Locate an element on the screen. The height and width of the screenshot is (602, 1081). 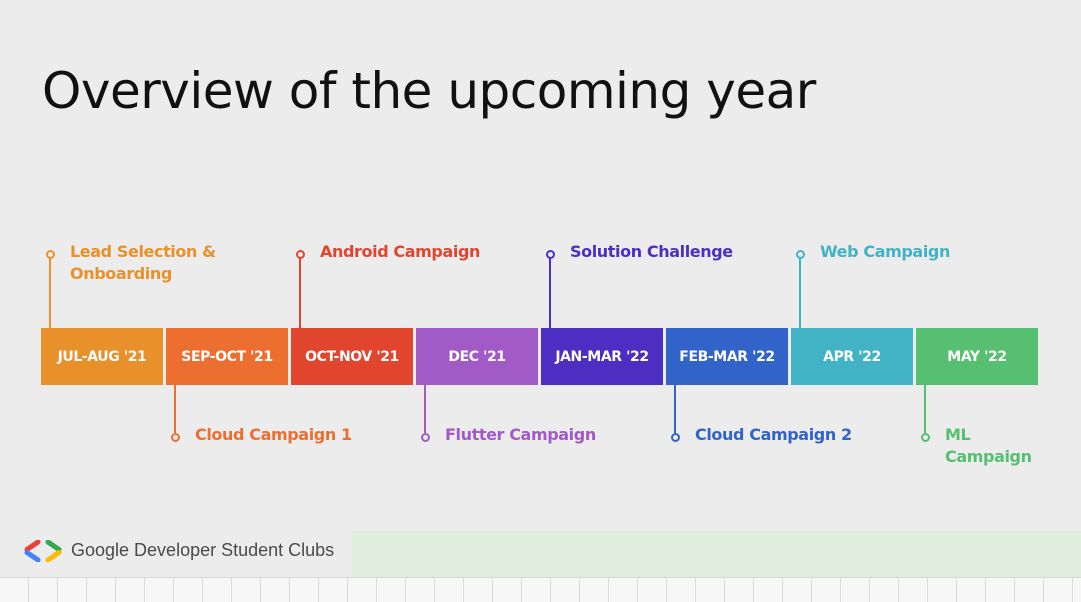
event-label-line: Flutter Campaign is located at coordinates (520, 434).